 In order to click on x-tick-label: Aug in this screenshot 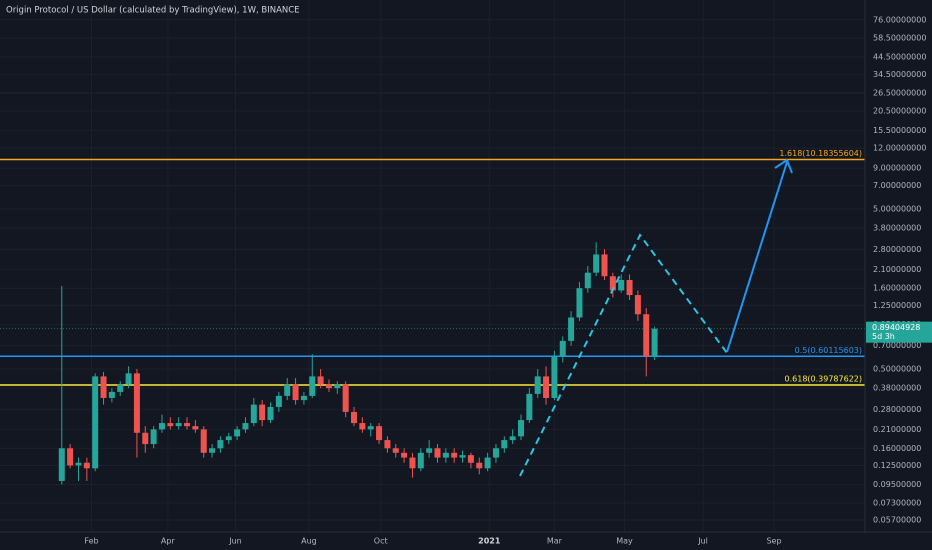, I will do `click(309, 541)`.